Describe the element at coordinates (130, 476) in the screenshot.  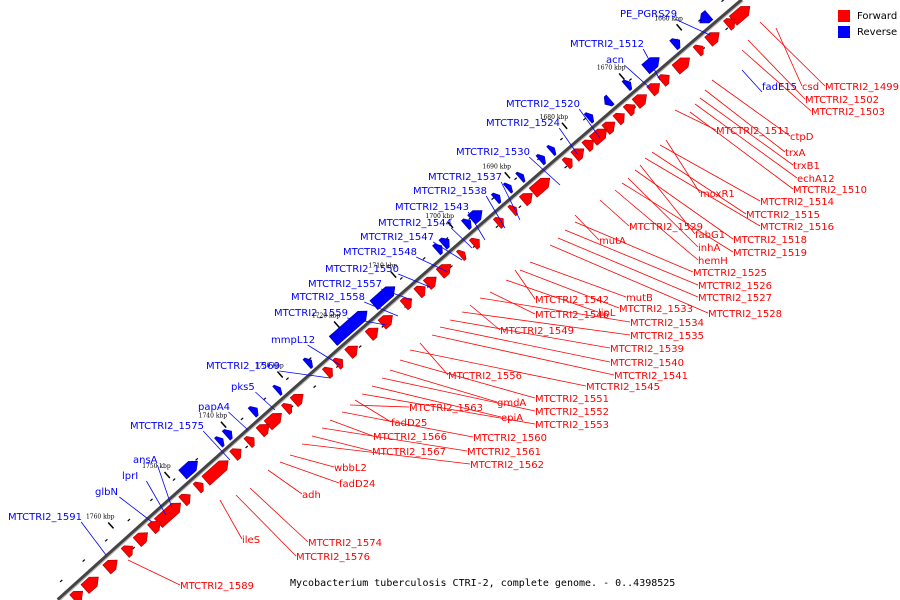
I see `reverse-gene-label: lprI` at that location.